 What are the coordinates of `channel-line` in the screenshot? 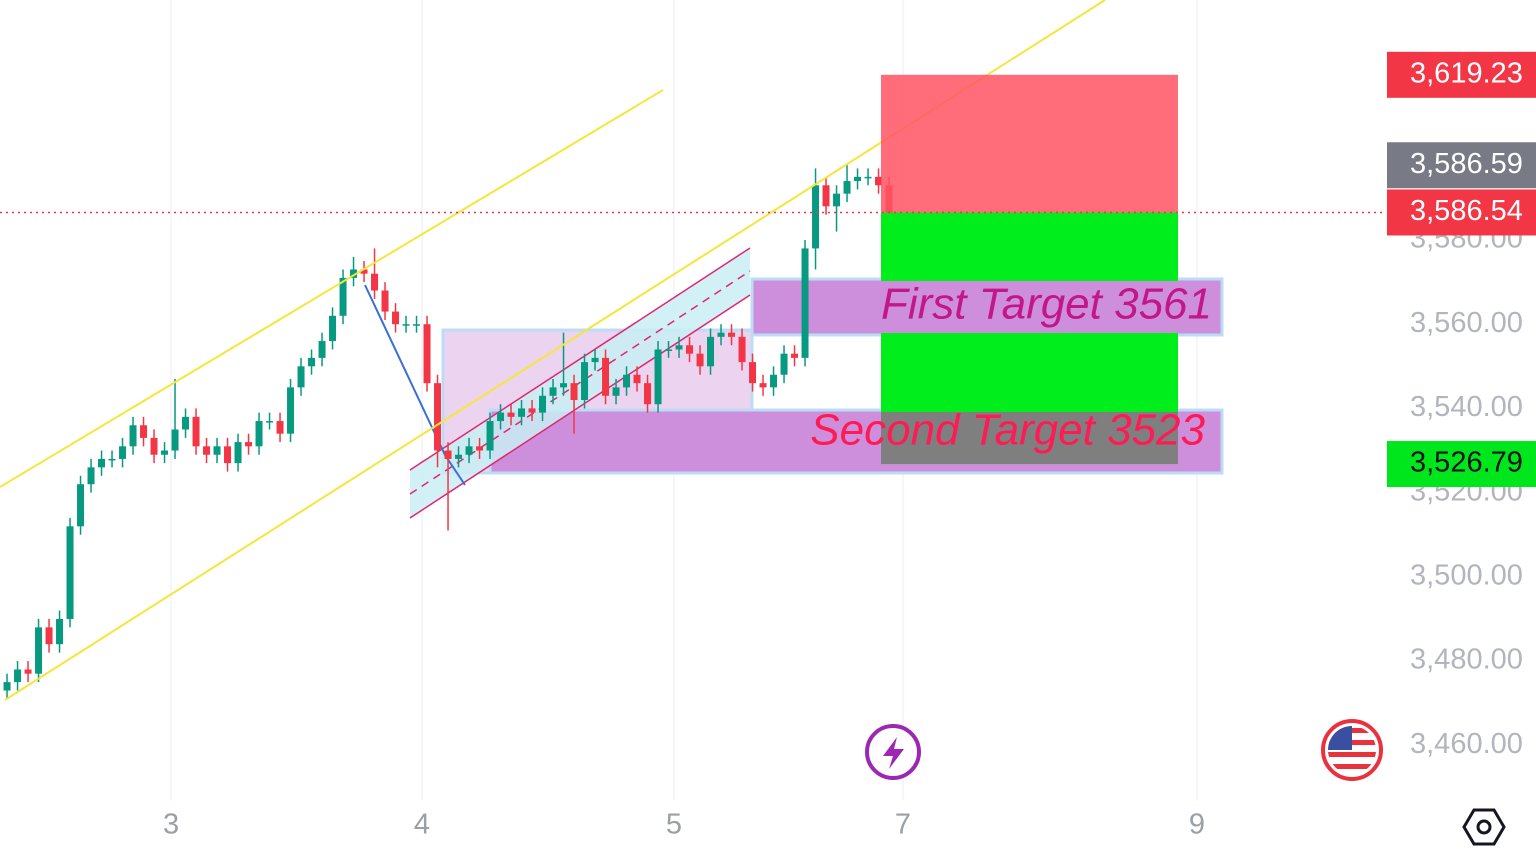 It's located at (580, 406).